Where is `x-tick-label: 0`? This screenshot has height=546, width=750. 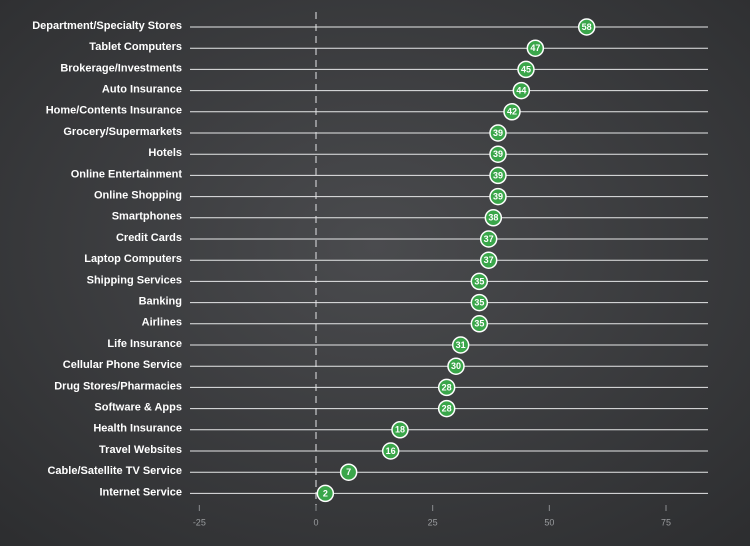 x-tick-label: 0 is located at coordinates (315, 522).